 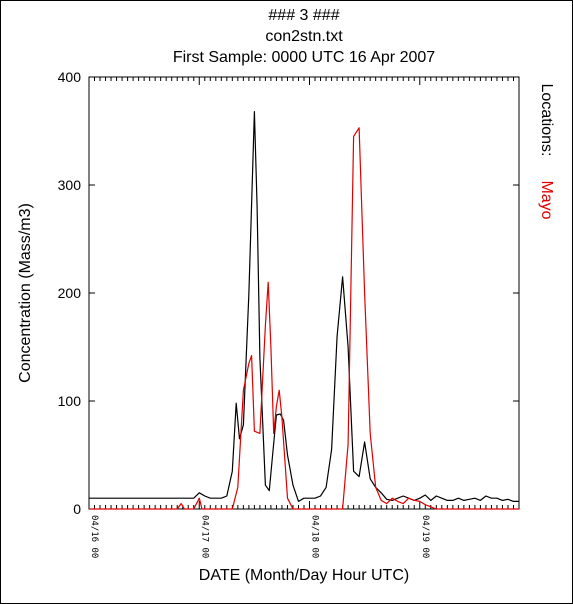 What do you see at coordinates (70, 77) in the screenshot?
I see `y-tick-label: 400` at bounding box center [70, 77].